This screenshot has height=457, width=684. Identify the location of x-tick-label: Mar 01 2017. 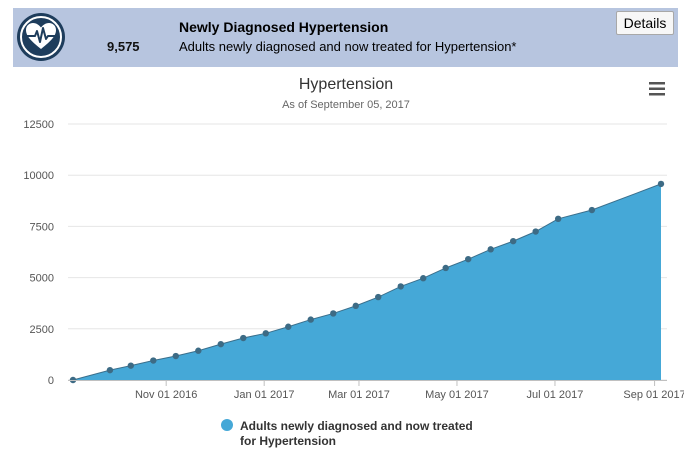
(359, 395).